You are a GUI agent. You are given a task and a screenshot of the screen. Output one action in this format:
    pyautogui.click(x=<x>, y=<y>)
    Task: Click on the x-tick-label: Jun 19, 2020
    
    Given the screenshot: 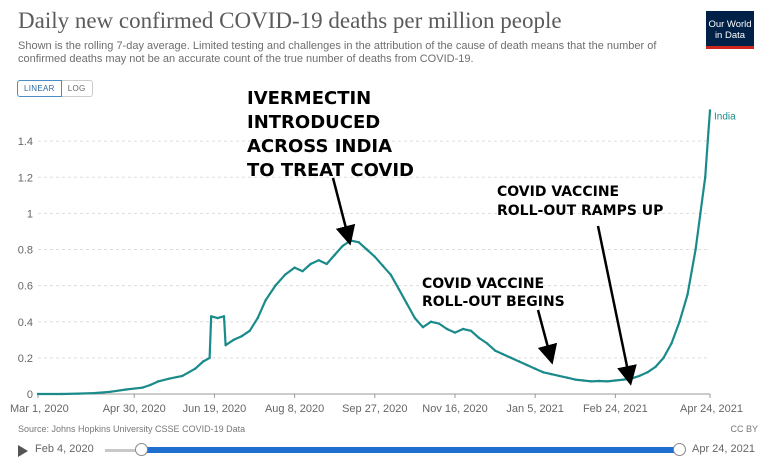 What is the action you would take?
    pyautogui.click(x=215, y=409)
    